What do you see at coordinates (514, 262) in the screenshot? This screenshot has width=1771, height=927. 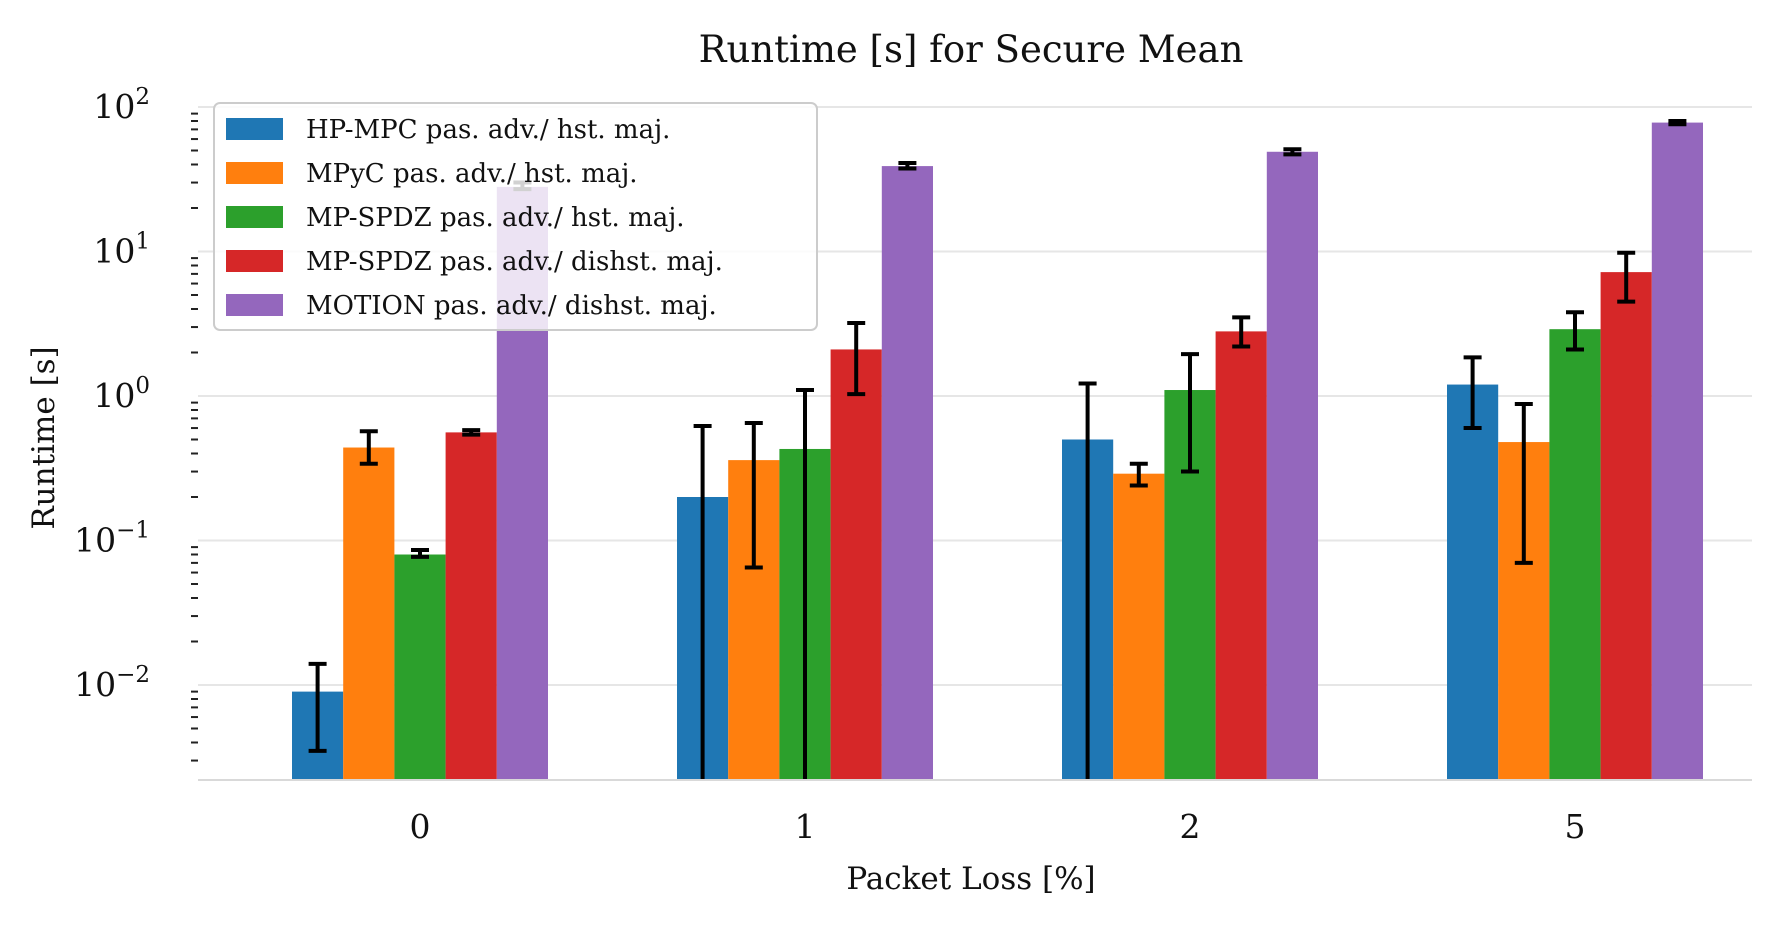 I see `legend-label: MP-SPDZ pas. adv./ dishst. maj.` at bounding box center [514, 262].